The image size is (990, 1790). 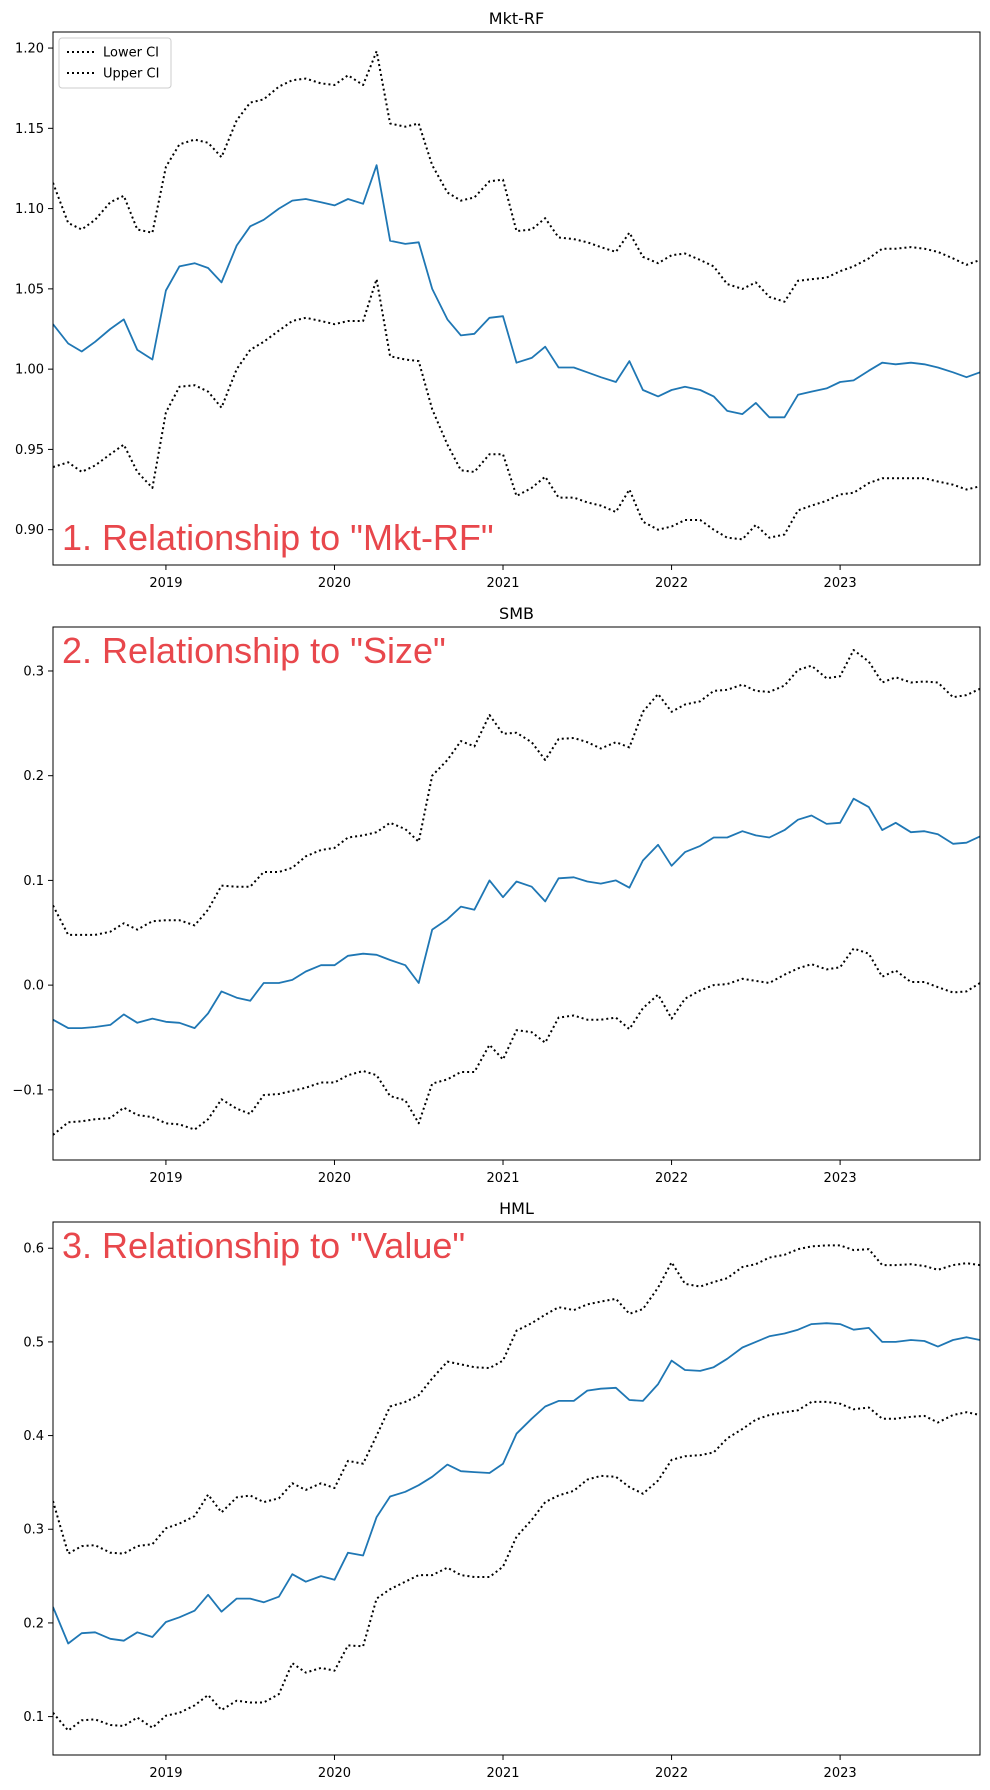 I want to click on y-tick-label: −0.1, so click(x=28, y=1090).